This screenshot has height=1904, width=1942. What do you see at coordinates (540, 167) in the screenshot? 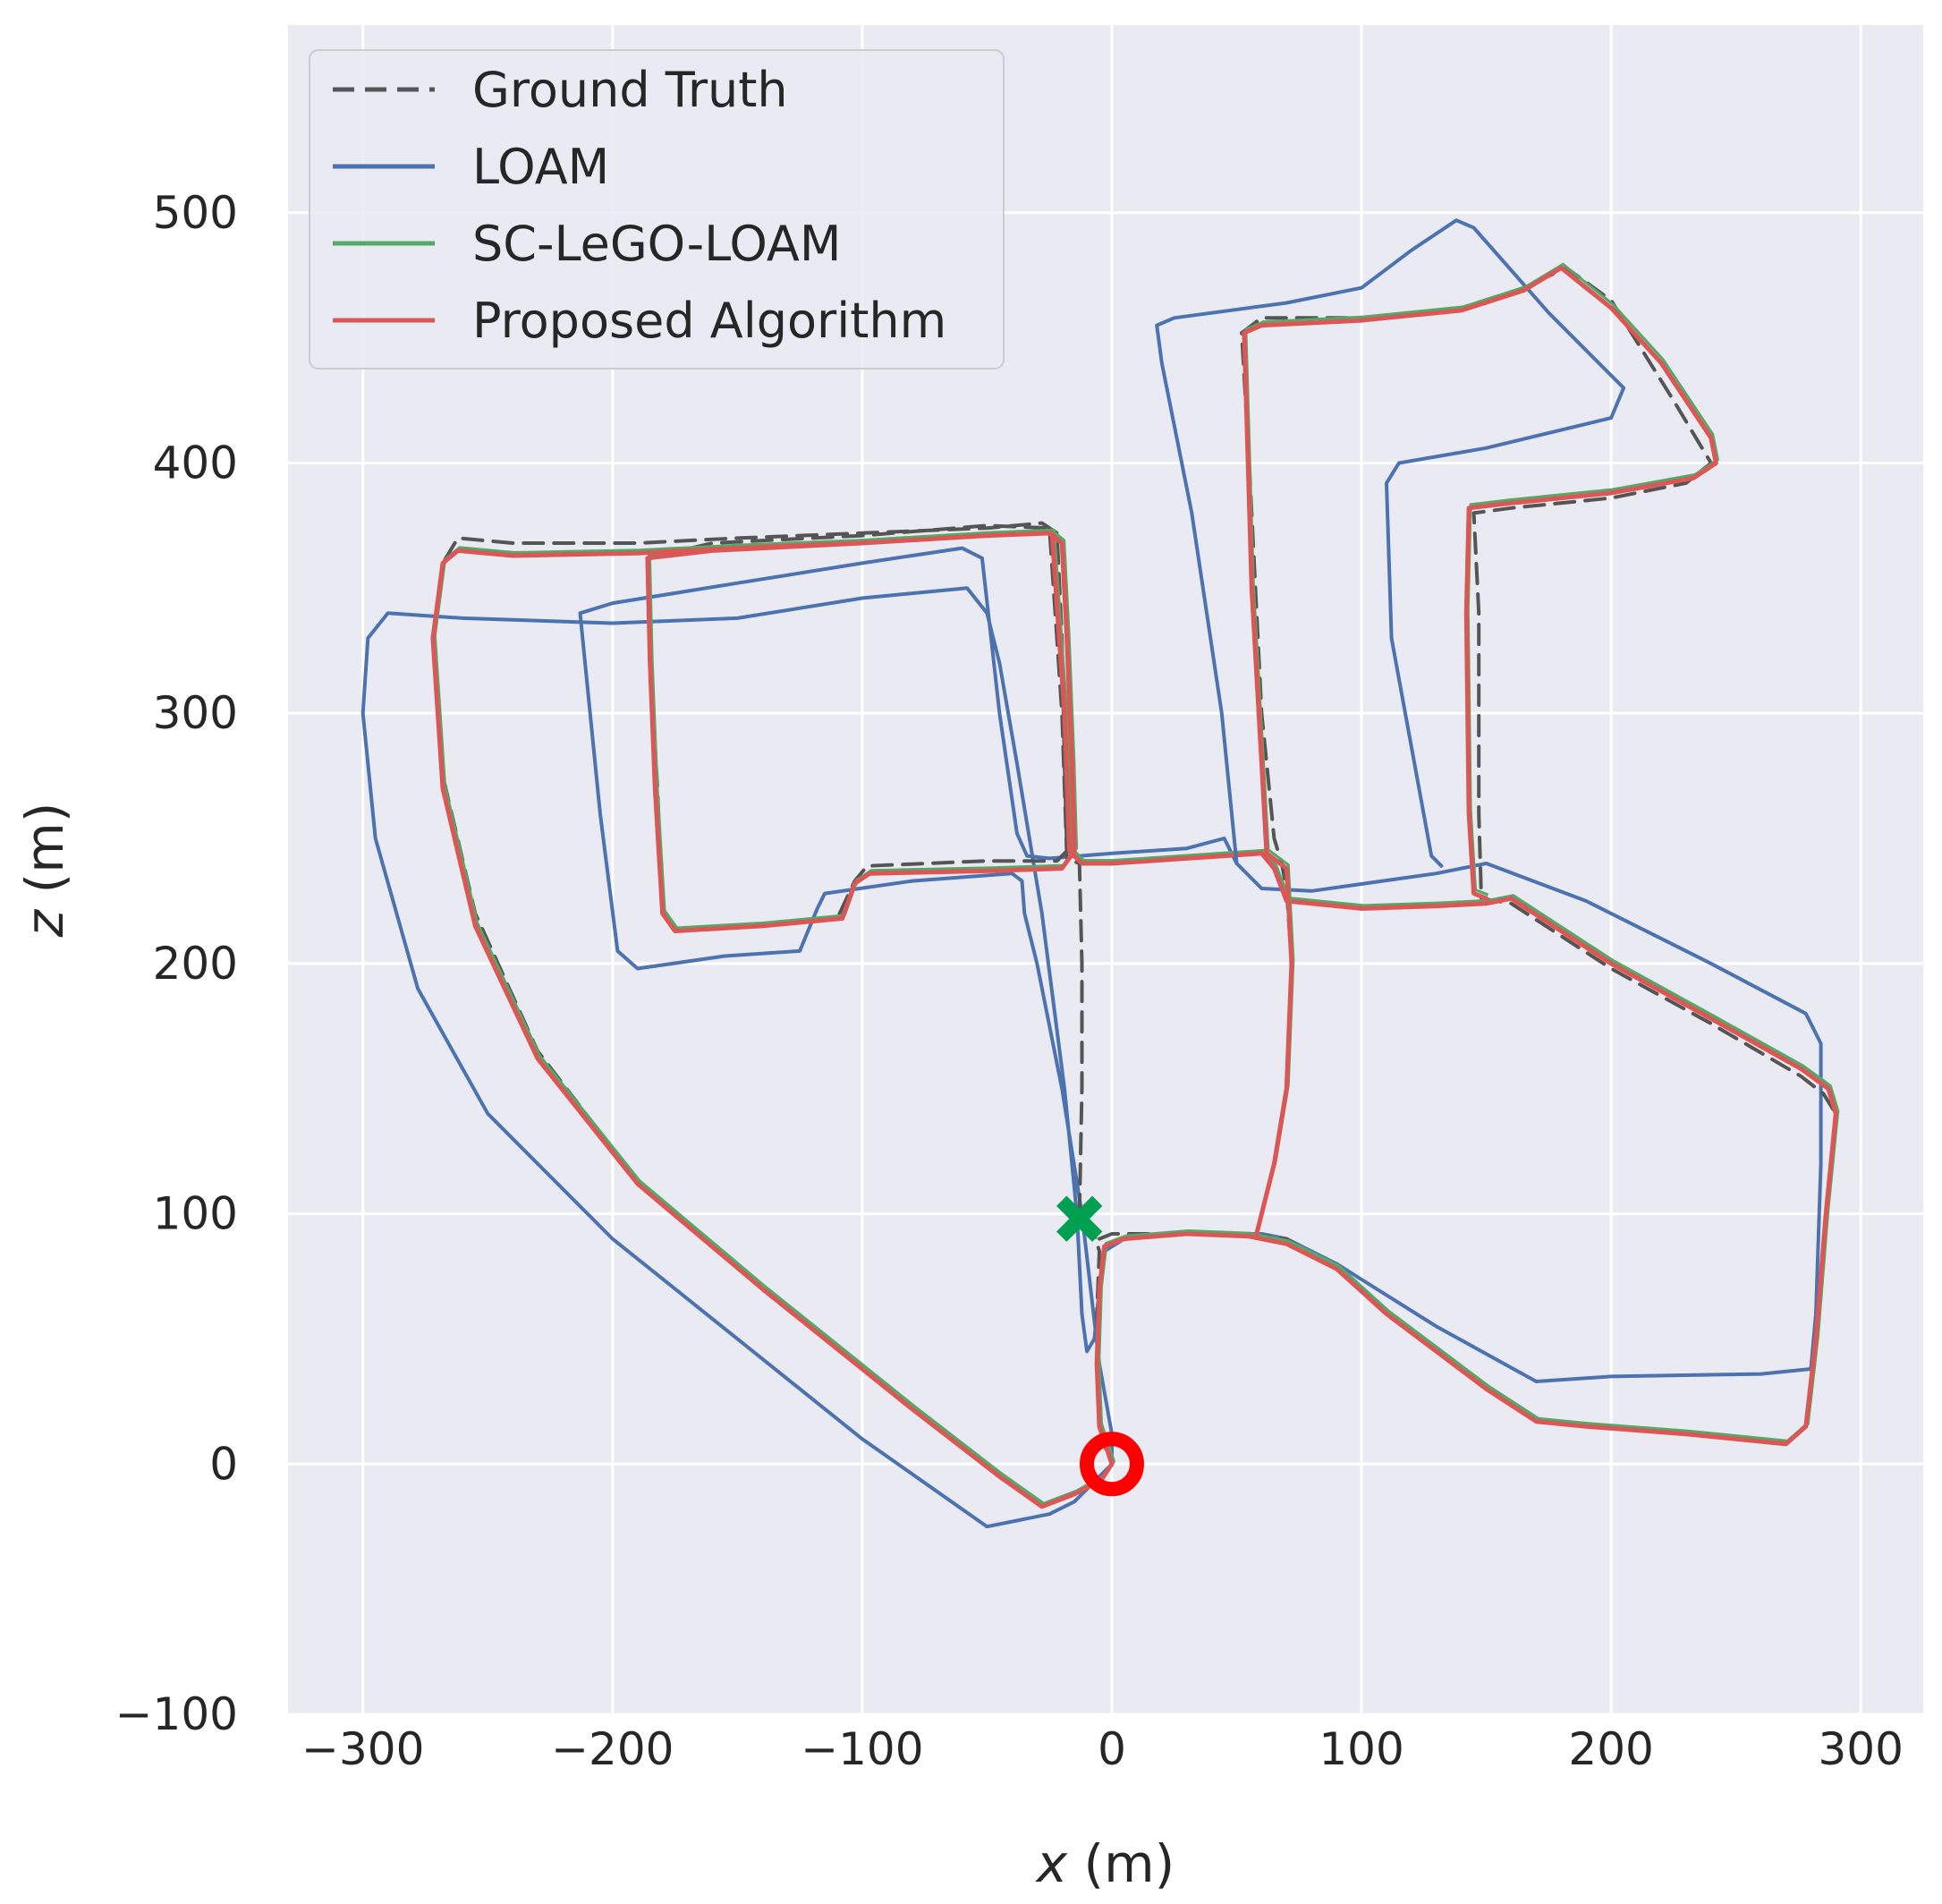
I see `legend-label-loam: LOAM` at bounding box center [540, 167].